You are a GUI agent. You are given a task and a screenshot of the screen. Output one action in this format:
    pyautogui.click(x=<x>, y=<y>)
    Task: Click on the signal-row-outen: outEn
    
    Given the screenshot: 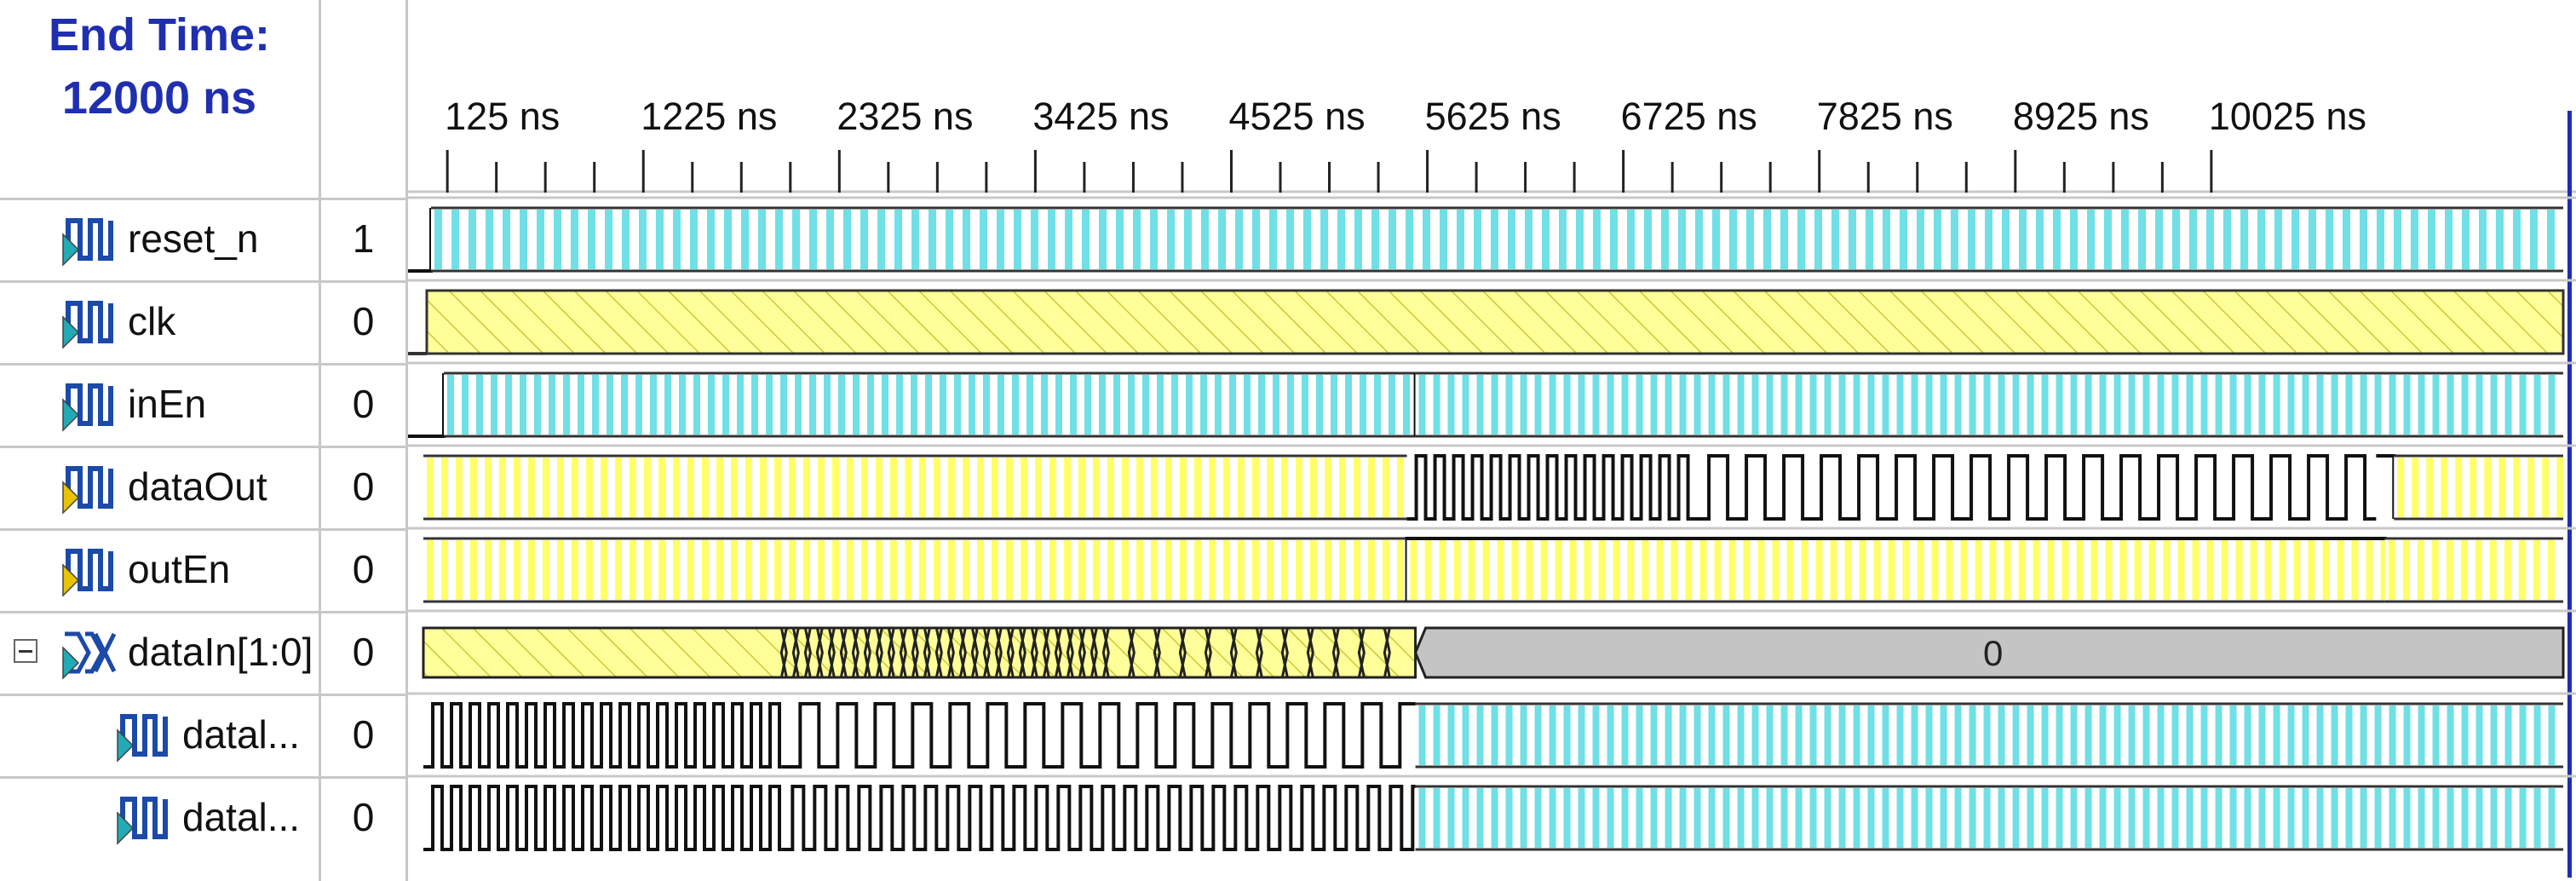 What is the action you would take?
    pyautogui.click(x=159, y=568)
    